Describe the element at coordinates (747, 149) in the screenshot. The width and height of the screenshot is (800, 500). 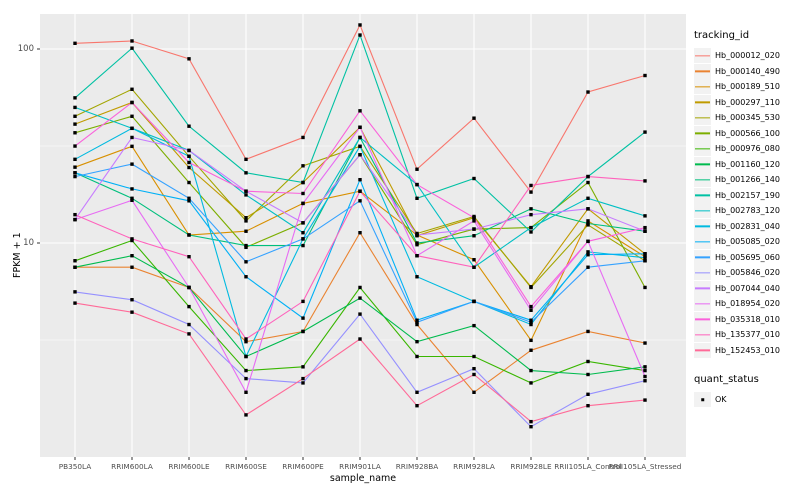
I see `legend-item-label: Hb_000976_080` at that location.